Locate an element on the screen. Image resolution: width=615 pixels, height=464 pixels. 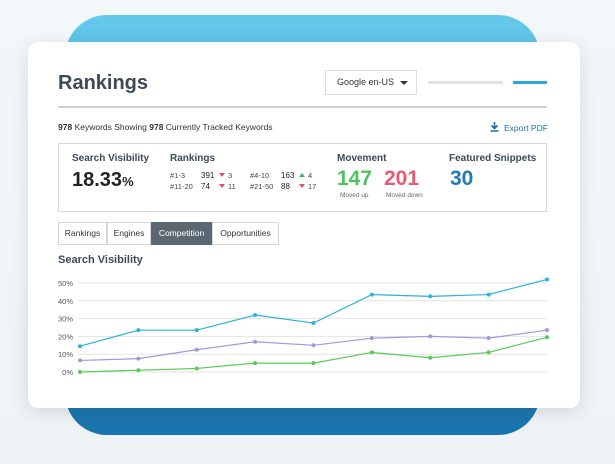
tracked-count: 978 is located at coordinates (156, 127).